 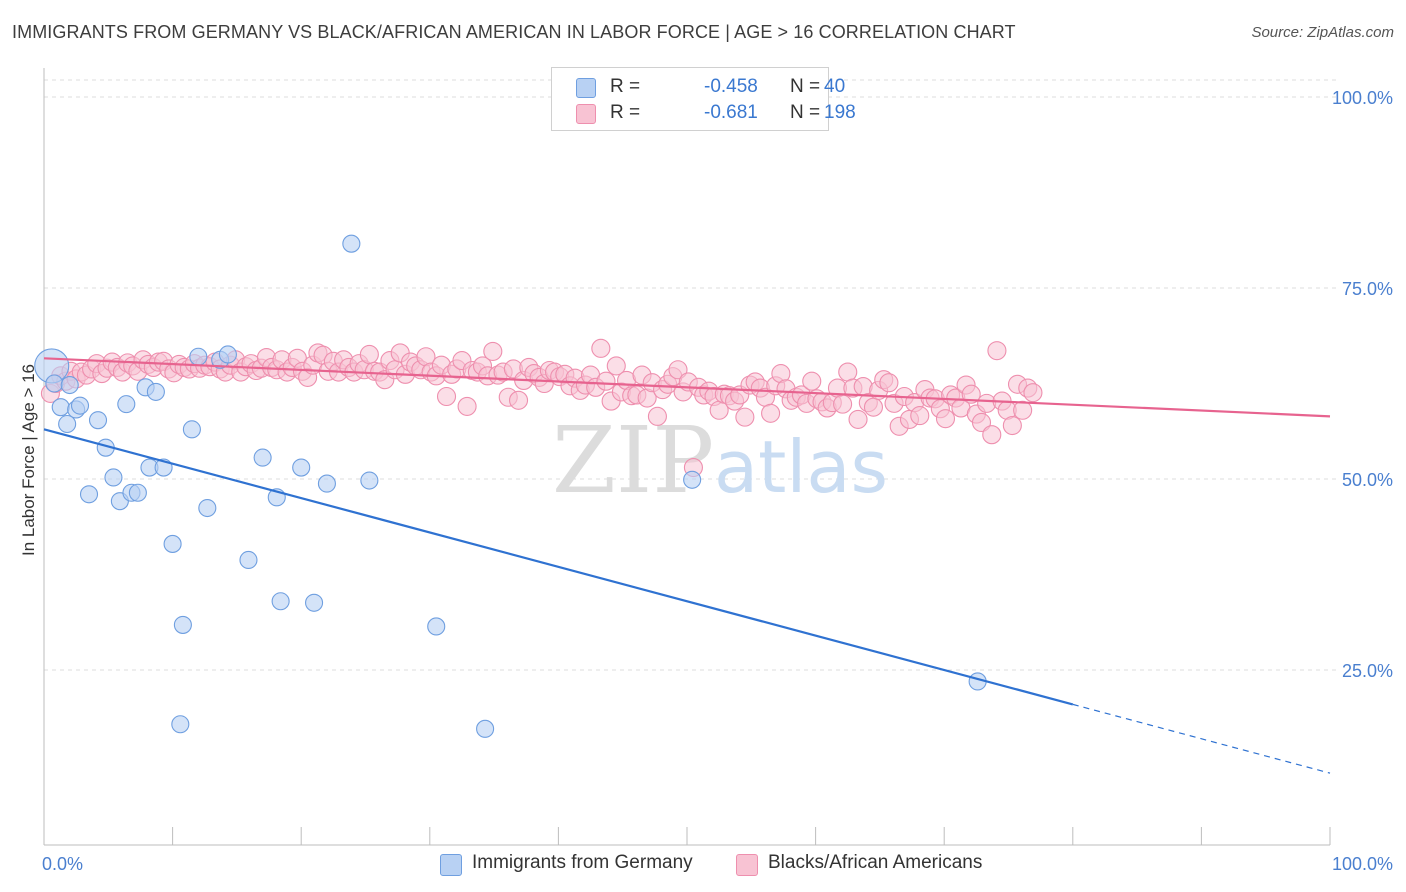 I want to click on legend-label-black: Blacks/African Americans, so click(x=875, y=862).